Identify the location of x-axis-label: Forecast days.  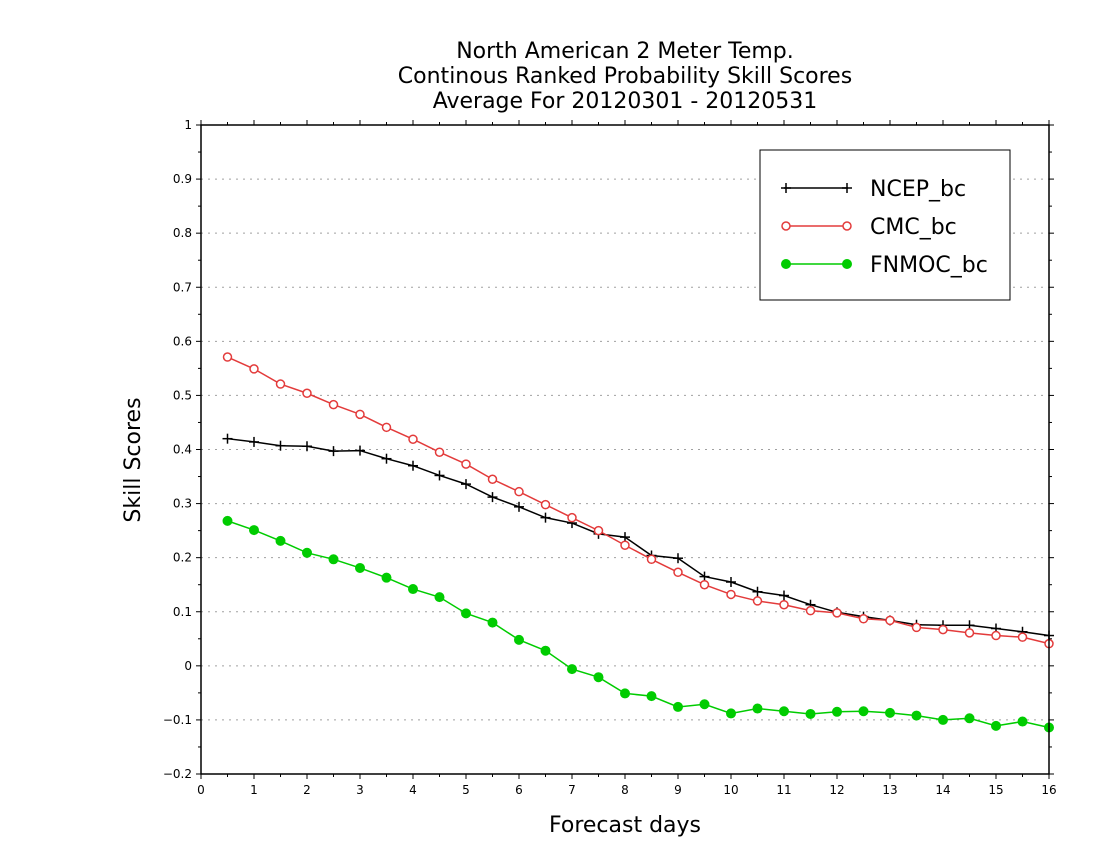
(625, 825).